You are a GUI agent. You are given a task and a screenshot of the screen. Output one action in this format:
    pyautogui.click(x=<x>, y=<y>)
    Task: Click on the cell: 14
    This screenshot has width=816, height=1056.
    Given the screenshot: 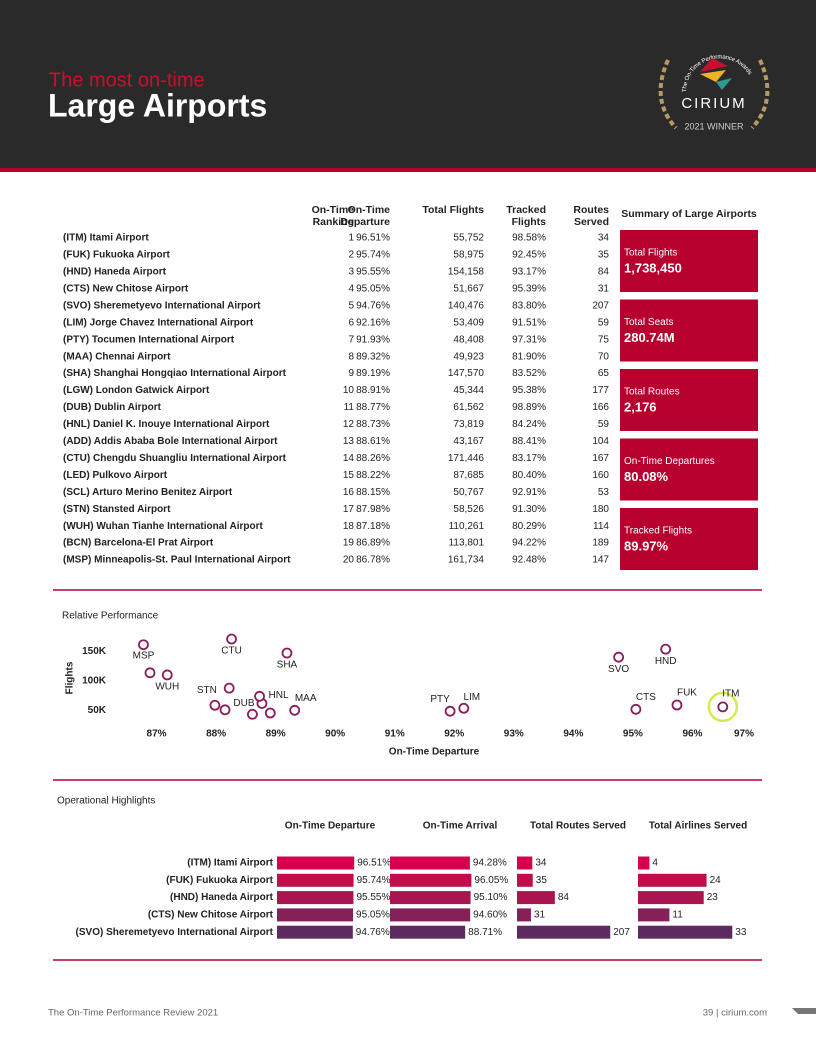 What is the action you would take?
    pyautogui.click(x=349, y=458)
    